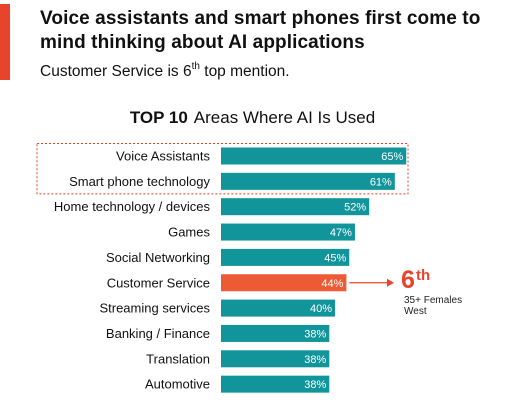 This screenshot has height=406, width=505. I want to click on category-label-5: Customer Service, so click(158, 282).